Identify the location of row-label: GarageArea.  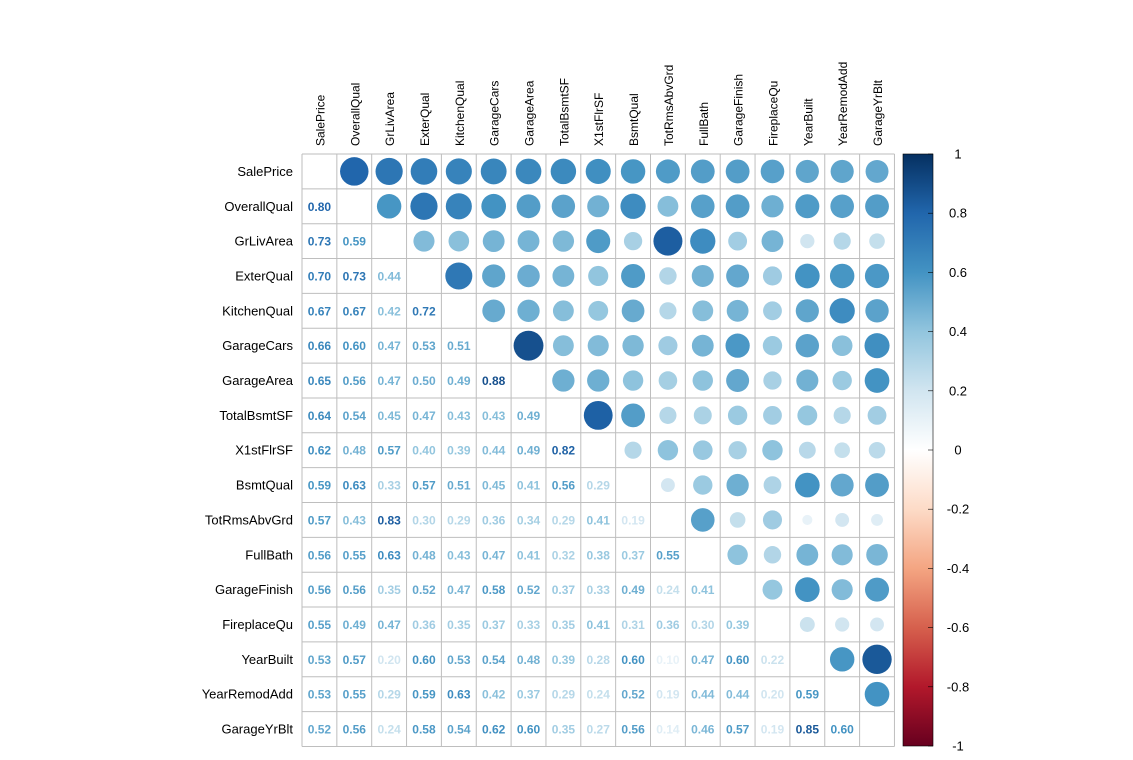
(258, 380).